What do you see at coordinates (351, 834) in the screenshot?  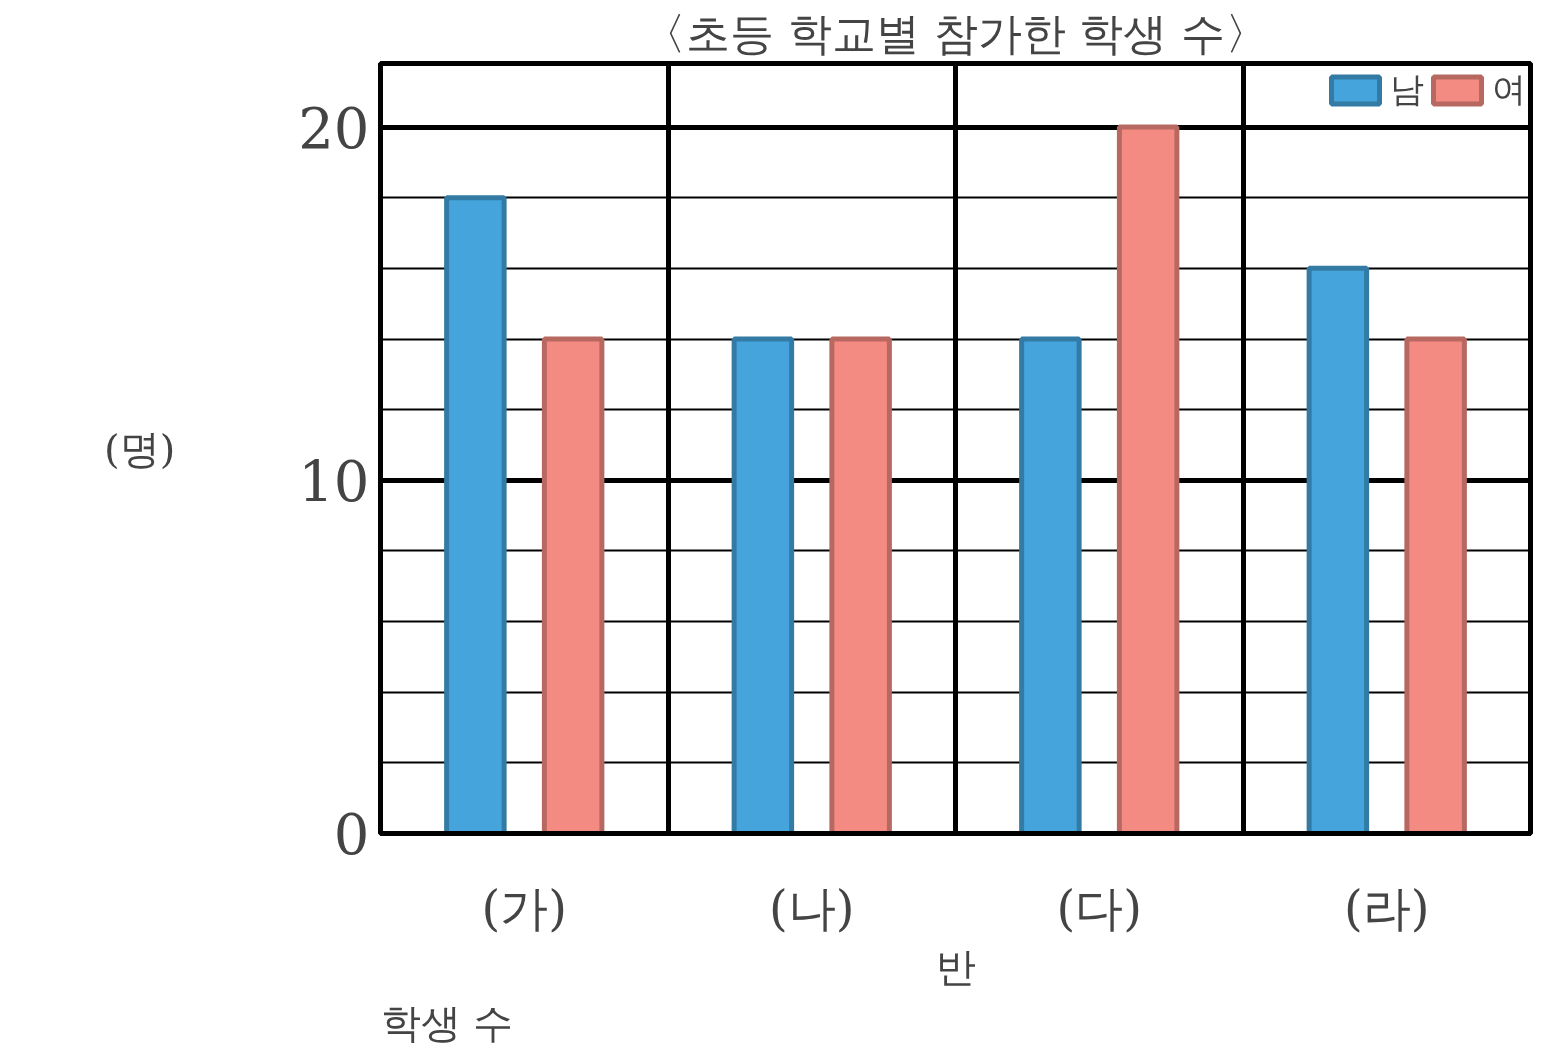 I see `y-tick-label: 0` at bounding box center [351, 834].